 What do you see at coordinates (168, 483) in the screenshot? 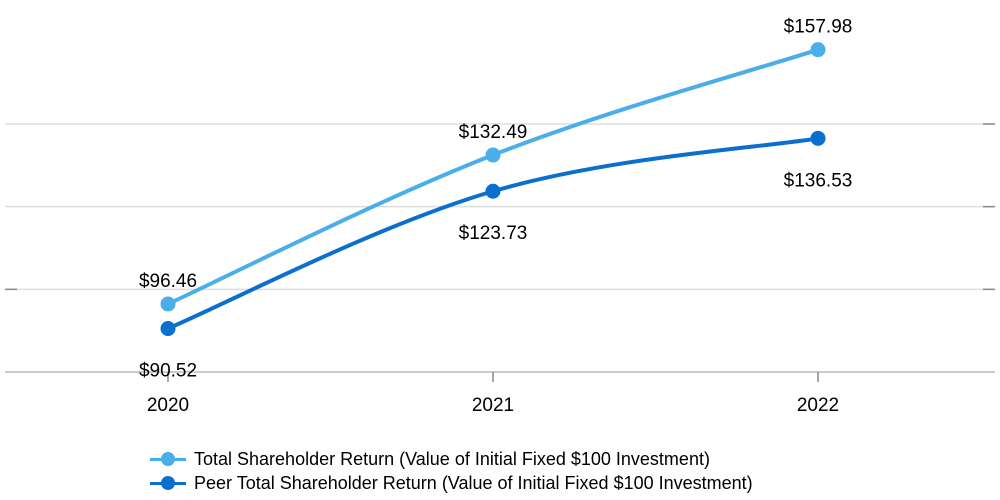
I see `legend-swatch-peer` at bounding box center [168, 483].